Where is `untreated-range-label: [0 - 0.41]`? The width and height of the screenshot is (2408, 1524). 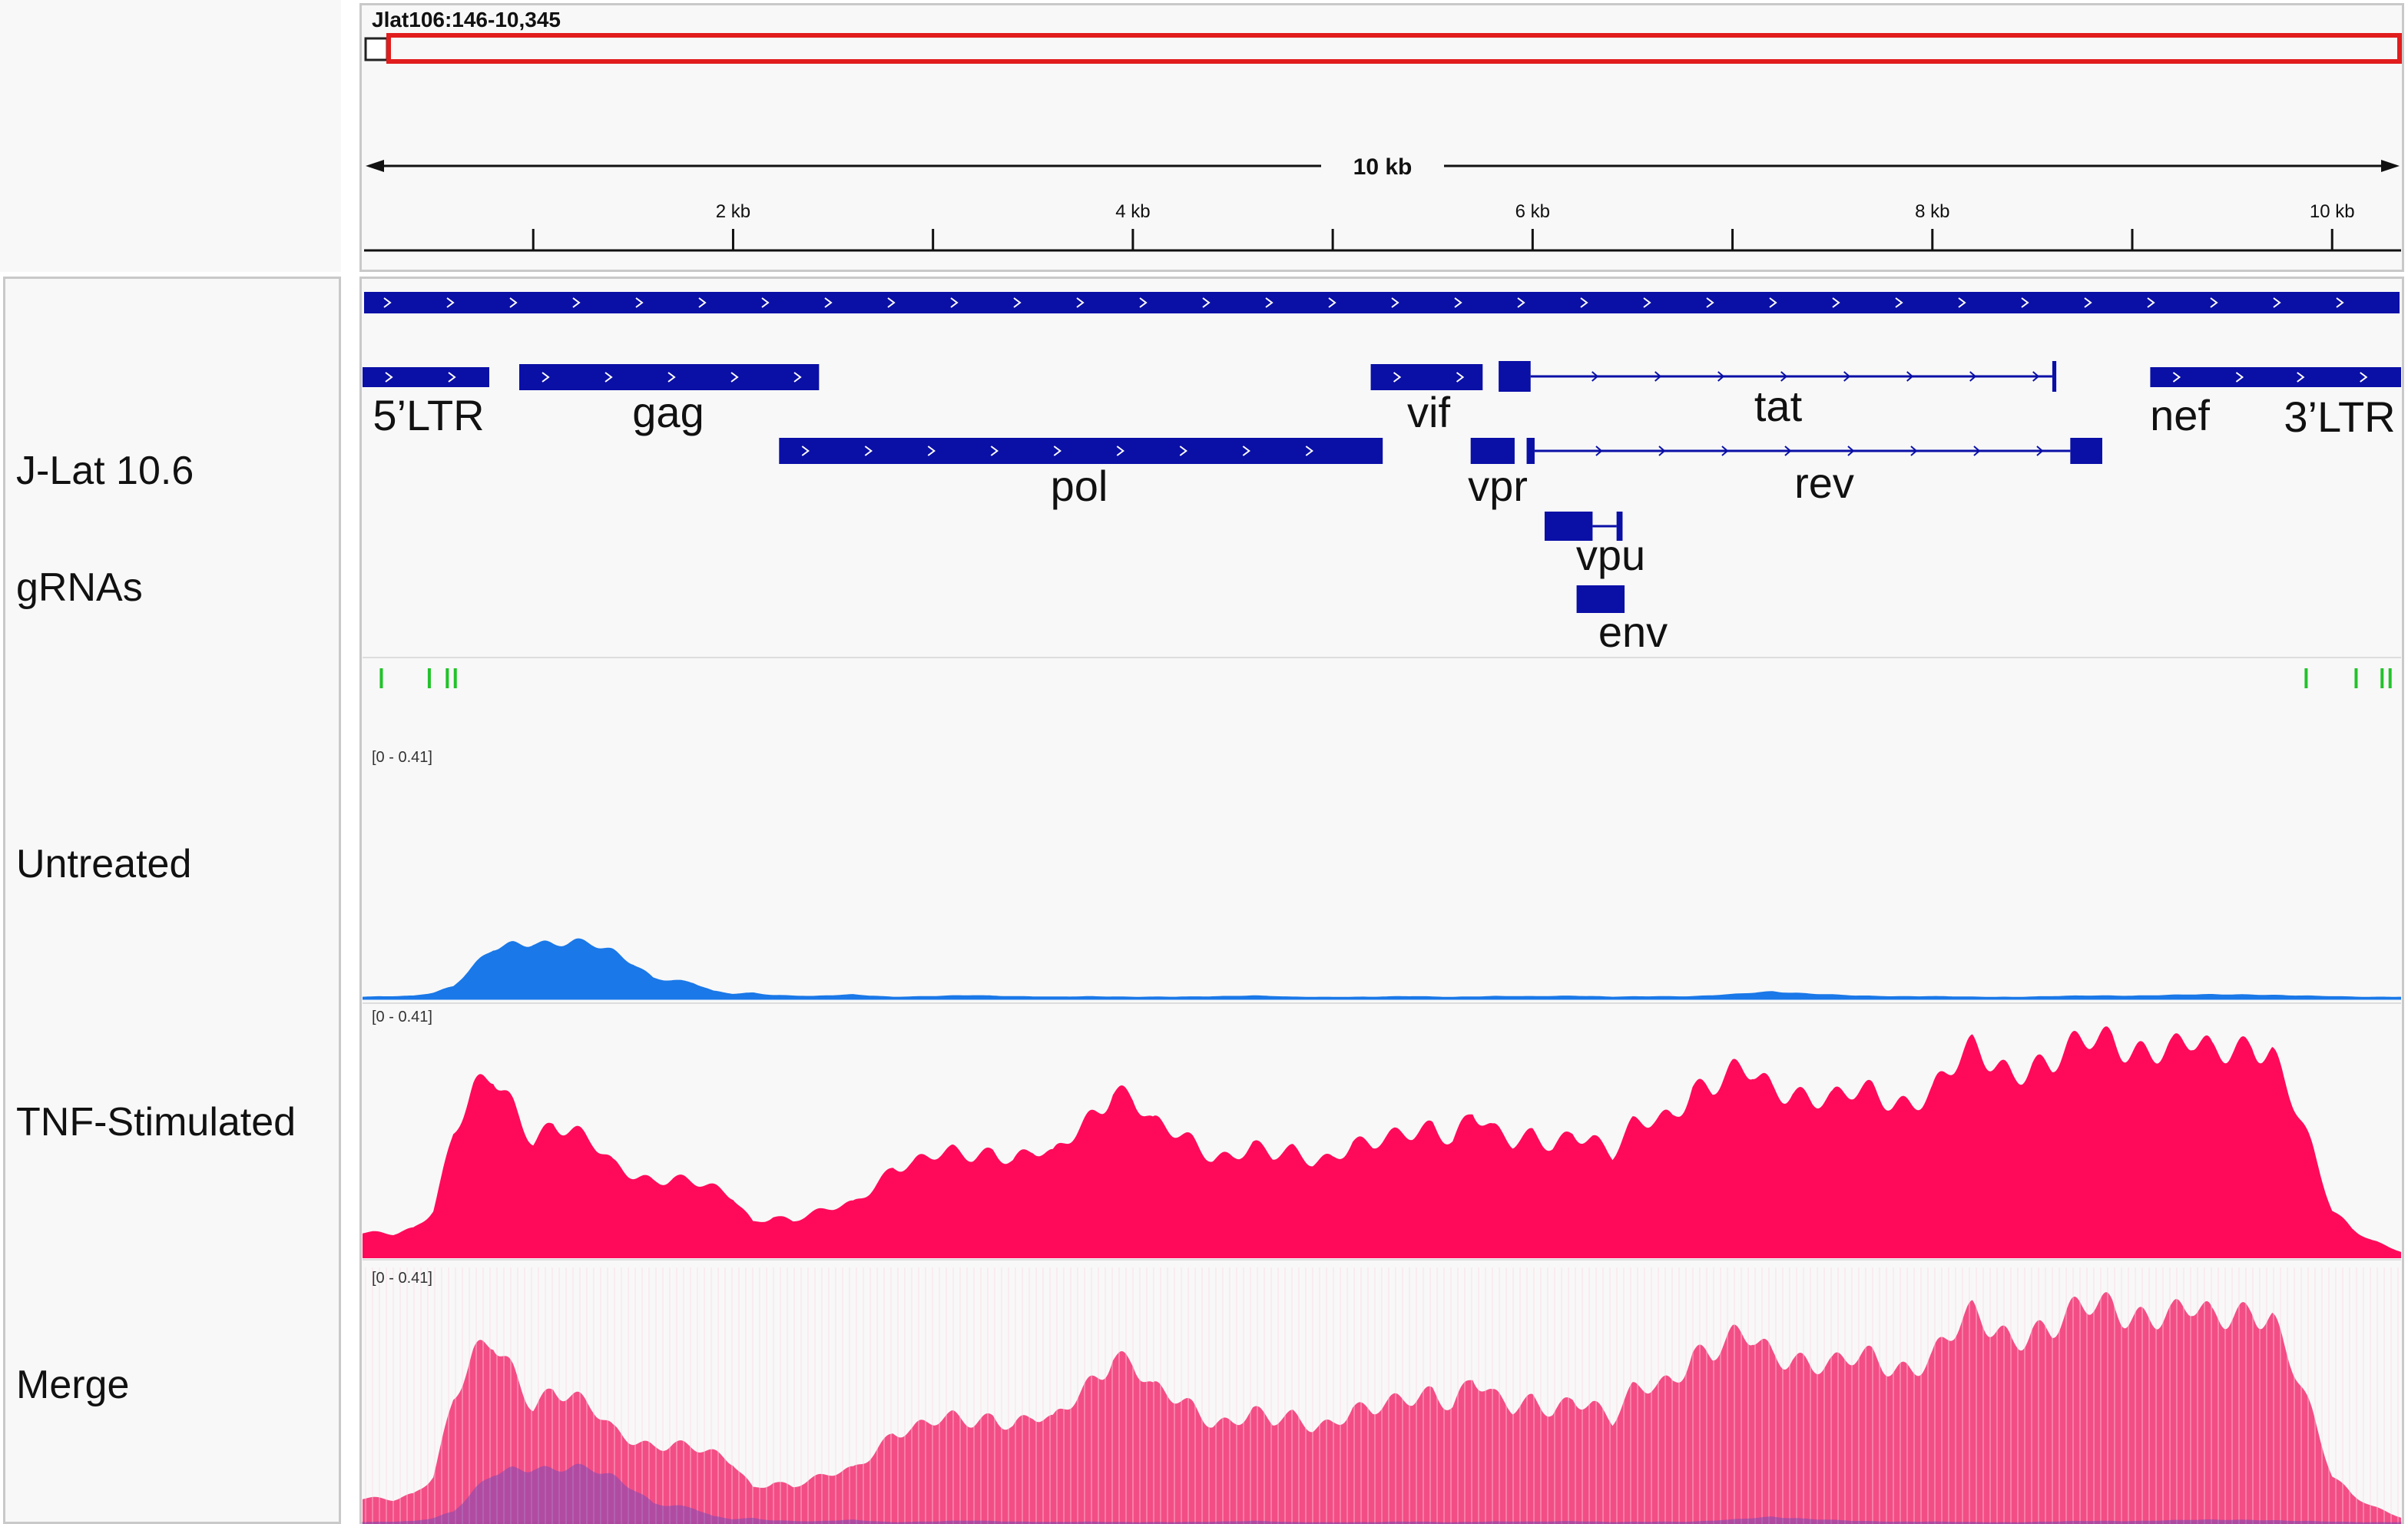 untreated-range-label: [0 - 0.41] is located at coordinates (402, 757).